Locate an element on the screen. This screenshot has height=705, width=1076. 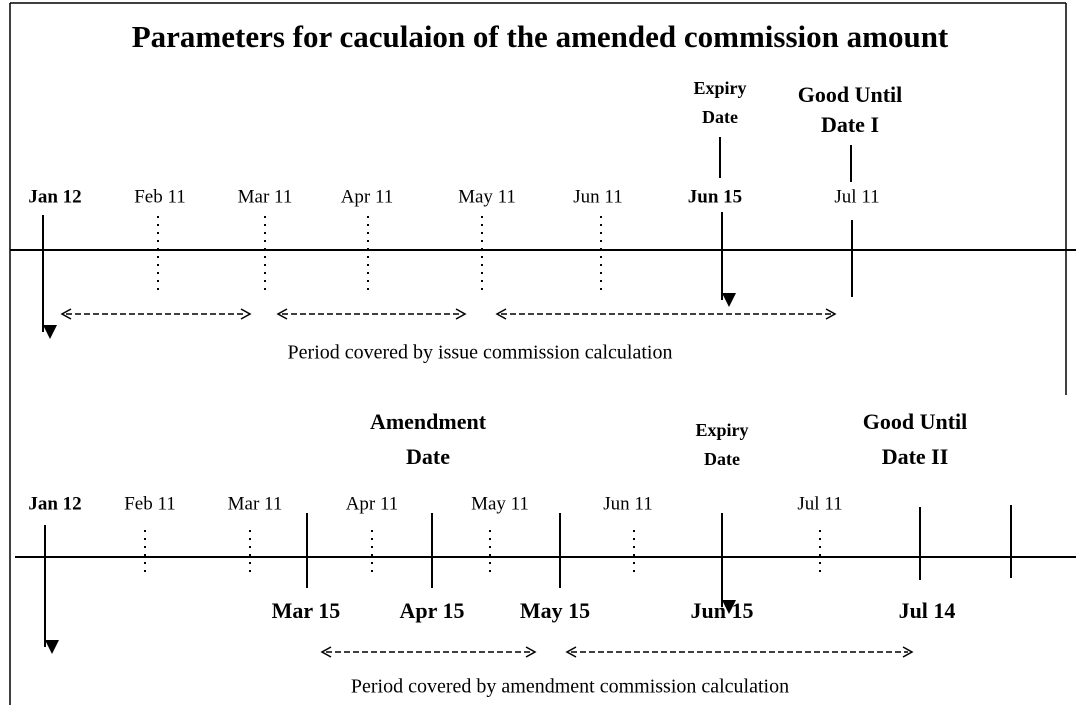
marker-label: Amendment is located at coordinates (428, 421).